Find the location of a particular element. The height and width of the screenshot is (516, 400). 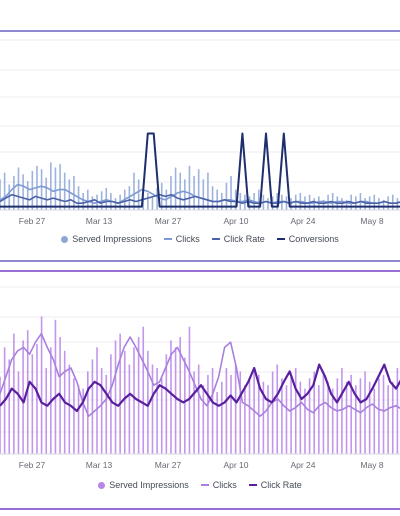

series-click-rate-line is located at coordinates (200, 388).